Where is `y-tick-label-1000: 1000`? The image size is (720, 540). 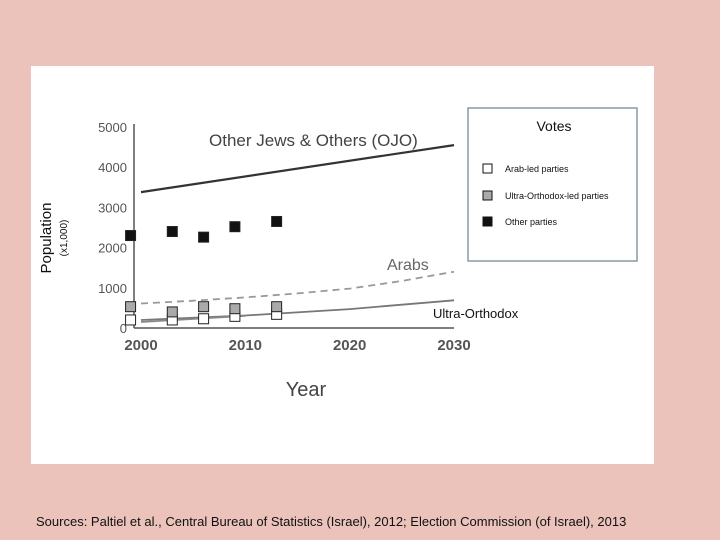 y-tick-label-1000: 1000 is located at coordinates (112, 288).